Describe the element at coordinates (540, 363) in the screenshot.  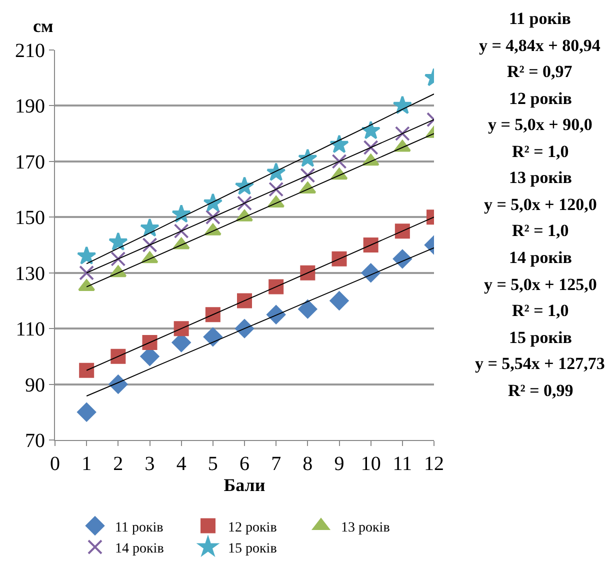
I see `text: y = 5,54x + 127,73` at that location.